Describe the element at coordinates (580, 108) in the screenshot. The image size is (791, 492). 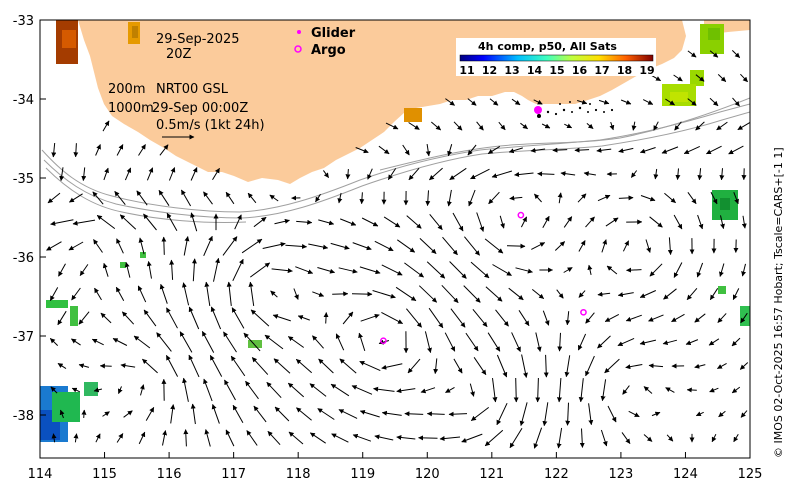
I see `islands` at that location.